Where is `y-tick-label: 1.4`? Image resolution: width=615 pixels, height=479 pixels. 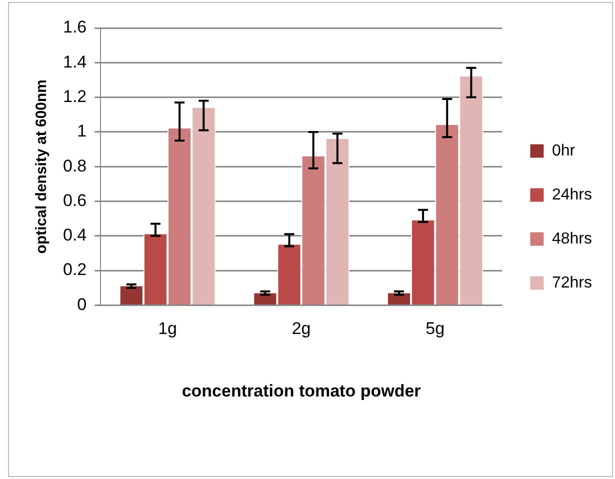
y-tick-label: 1.4 is located at coordinates (74, 62).